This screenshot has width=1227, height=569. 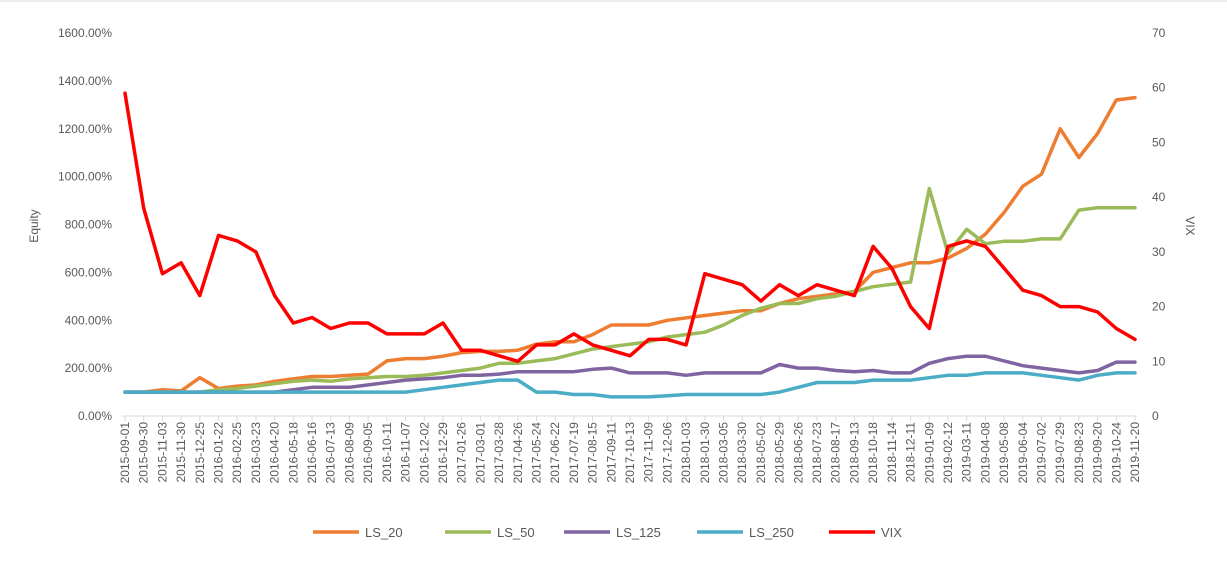 I want to click on y2-tick-label: 30, so click(x=1159, y=252).